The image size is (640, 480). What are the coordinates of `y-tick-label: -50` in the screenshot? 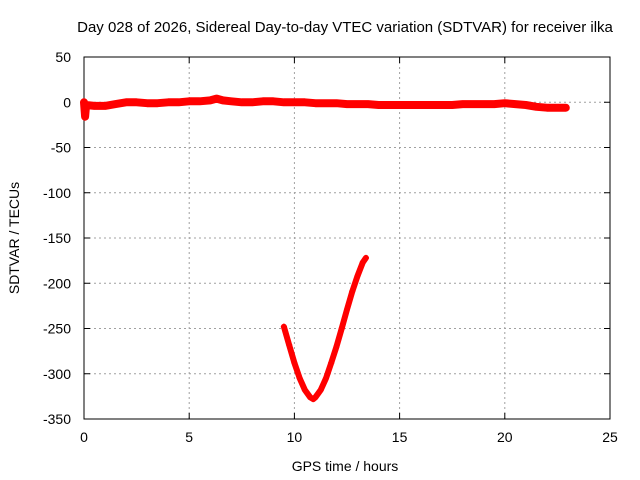 It's located at (61, 148).